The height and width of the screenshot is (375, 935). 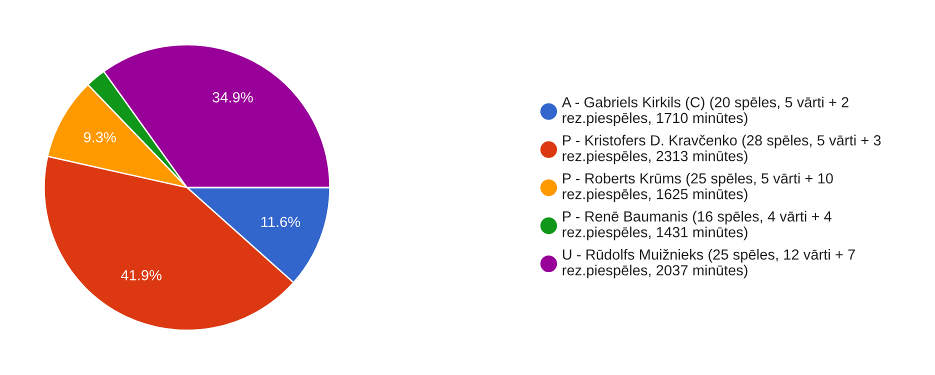 I want to click on legend-label: U - Rūdolfs Muižnieks (25 spēles, 12 vārti + 7 rez.piespēles, 2037 minūtes), so click(x=708, y=263).